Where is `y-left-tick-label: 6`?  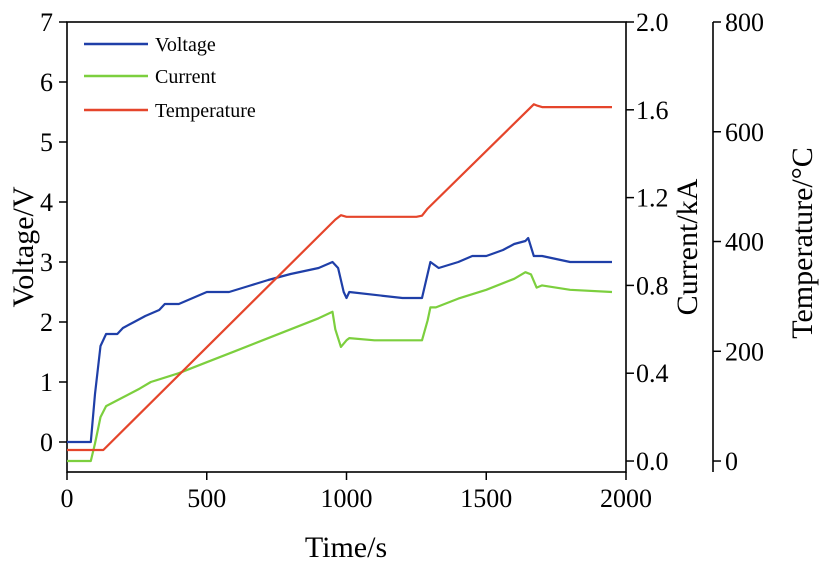
y-left-tick-label: 6 is located at coordinates (46, 82).